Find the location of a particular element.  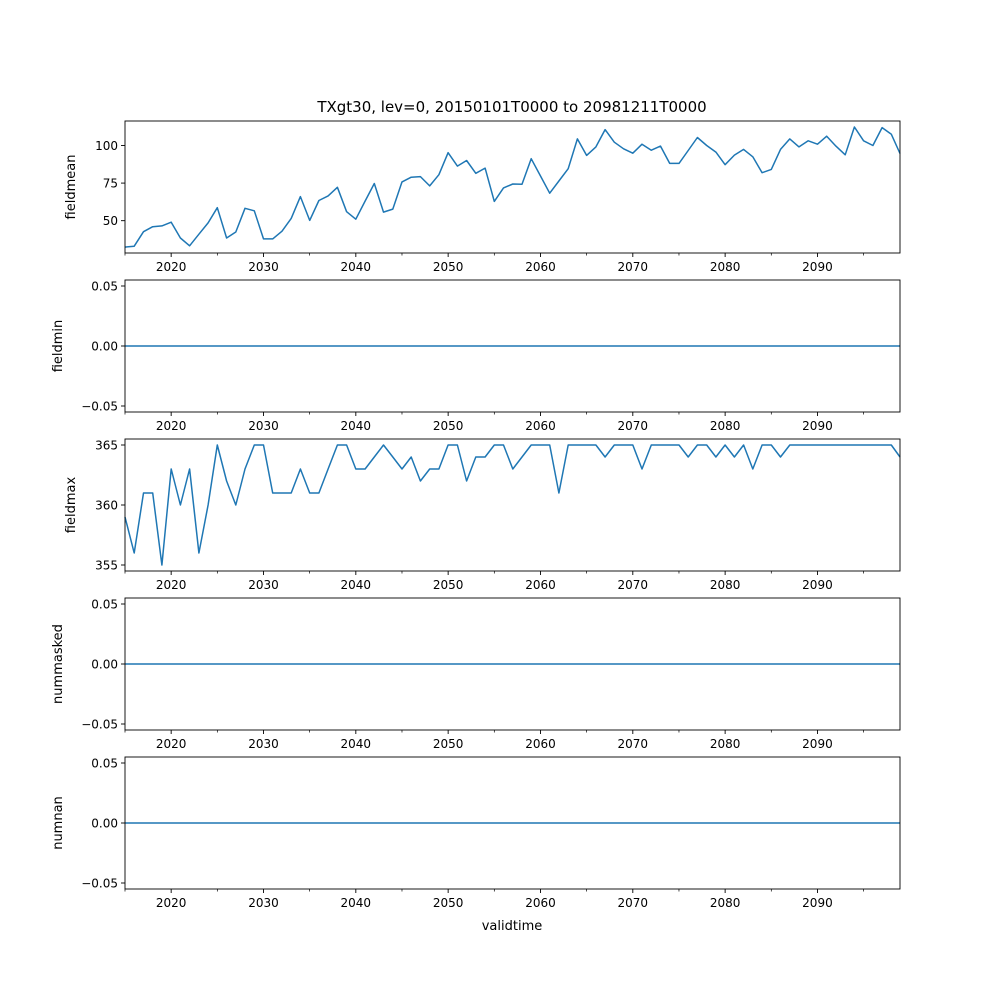

y-axis-label: numnan is located at coordinates (58, 823).